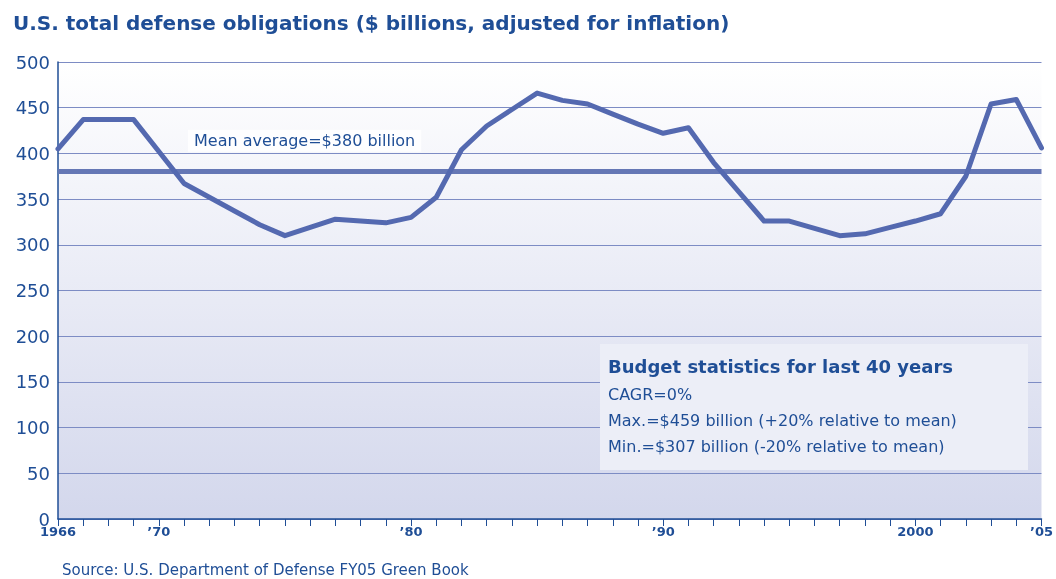  What do you see at coordinates (781, 367) in the screenshot?
I see `annotation: Budget statistics for last 40 years` at bounding box center [781, 367].